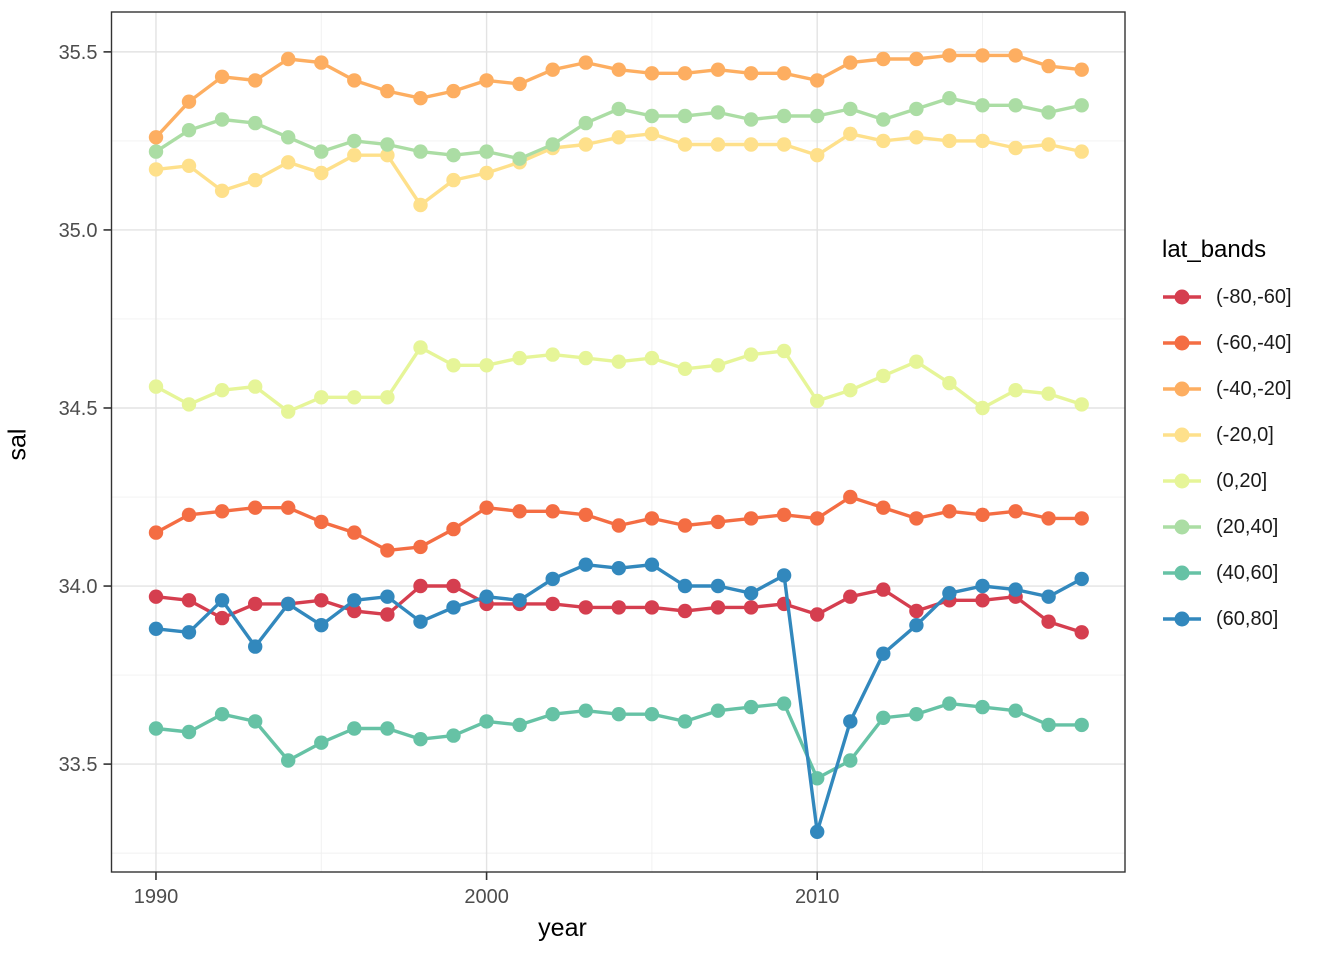 This screenshot has width=1344, height=960. What do you see at coordinates (1252, 297) in the screenshot?
I see `legend-item-band-m80-m60: (-80,-60]` at bounding box center [1252, 297].